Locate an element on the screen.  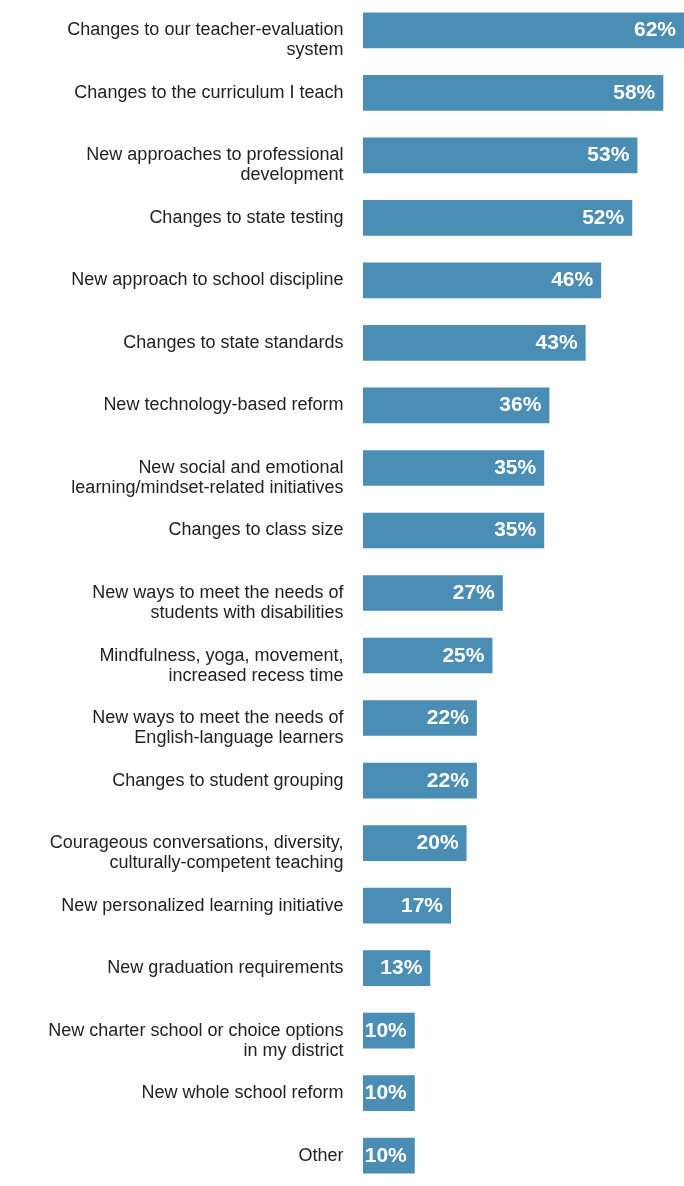
data-label: 17% is located at coordinates (422, 904).